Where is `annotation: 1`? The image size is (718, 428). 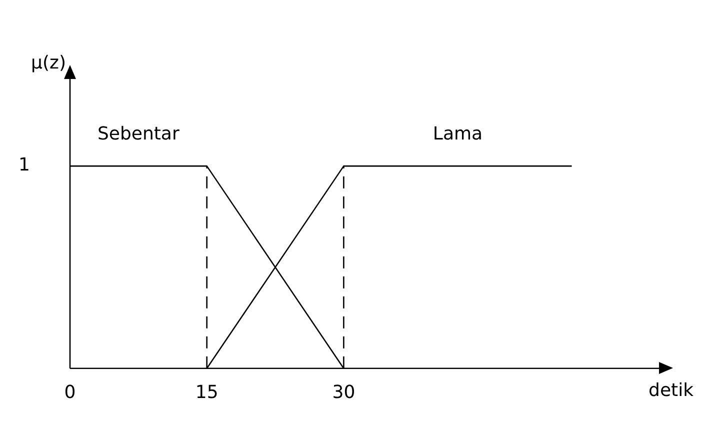
annotation: 1 is located at coordinates (24, 165).